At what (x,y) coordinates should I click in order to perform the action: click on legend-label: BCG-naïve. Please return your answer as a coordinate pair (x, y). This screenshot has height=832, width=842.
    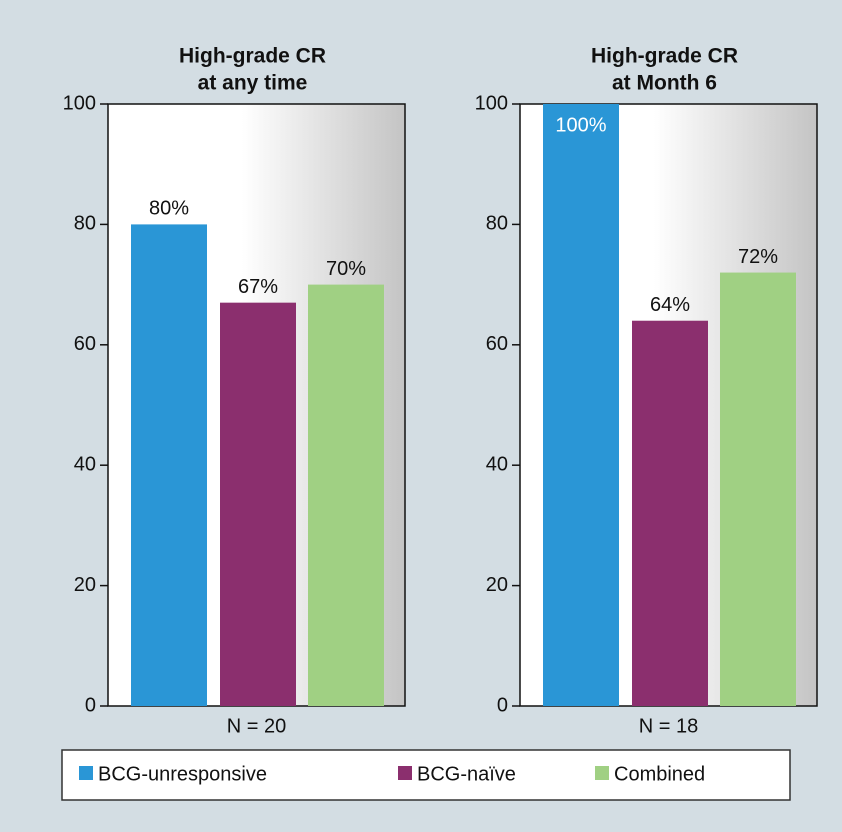
    Looking at the image, I should click on (466, 774).